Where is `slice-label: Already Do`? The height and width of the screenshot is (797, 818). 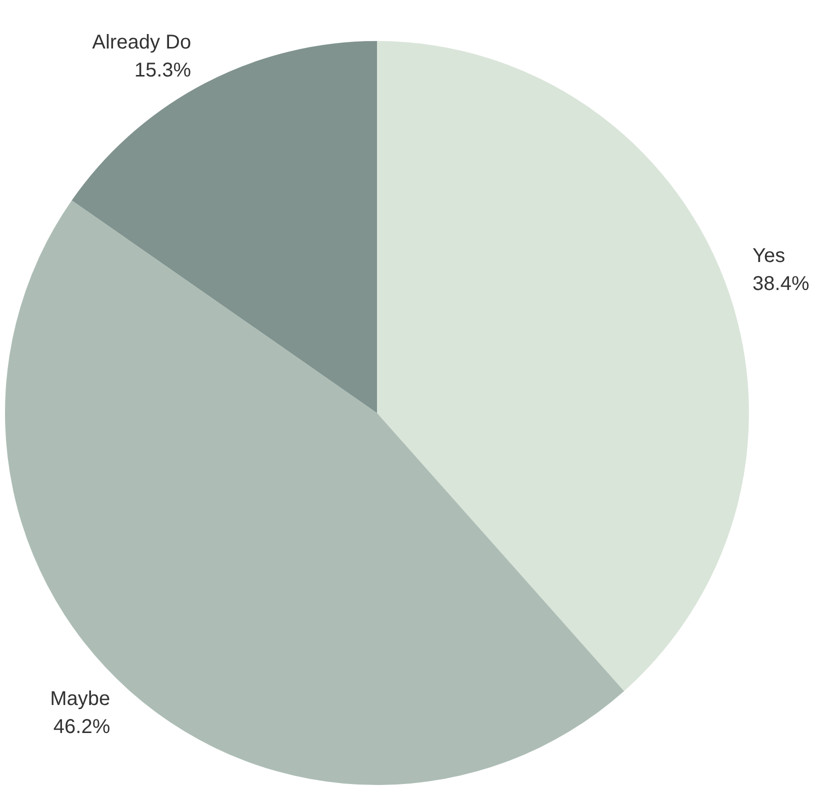 slice-label: Already Do is located at coordinates (142, 42).